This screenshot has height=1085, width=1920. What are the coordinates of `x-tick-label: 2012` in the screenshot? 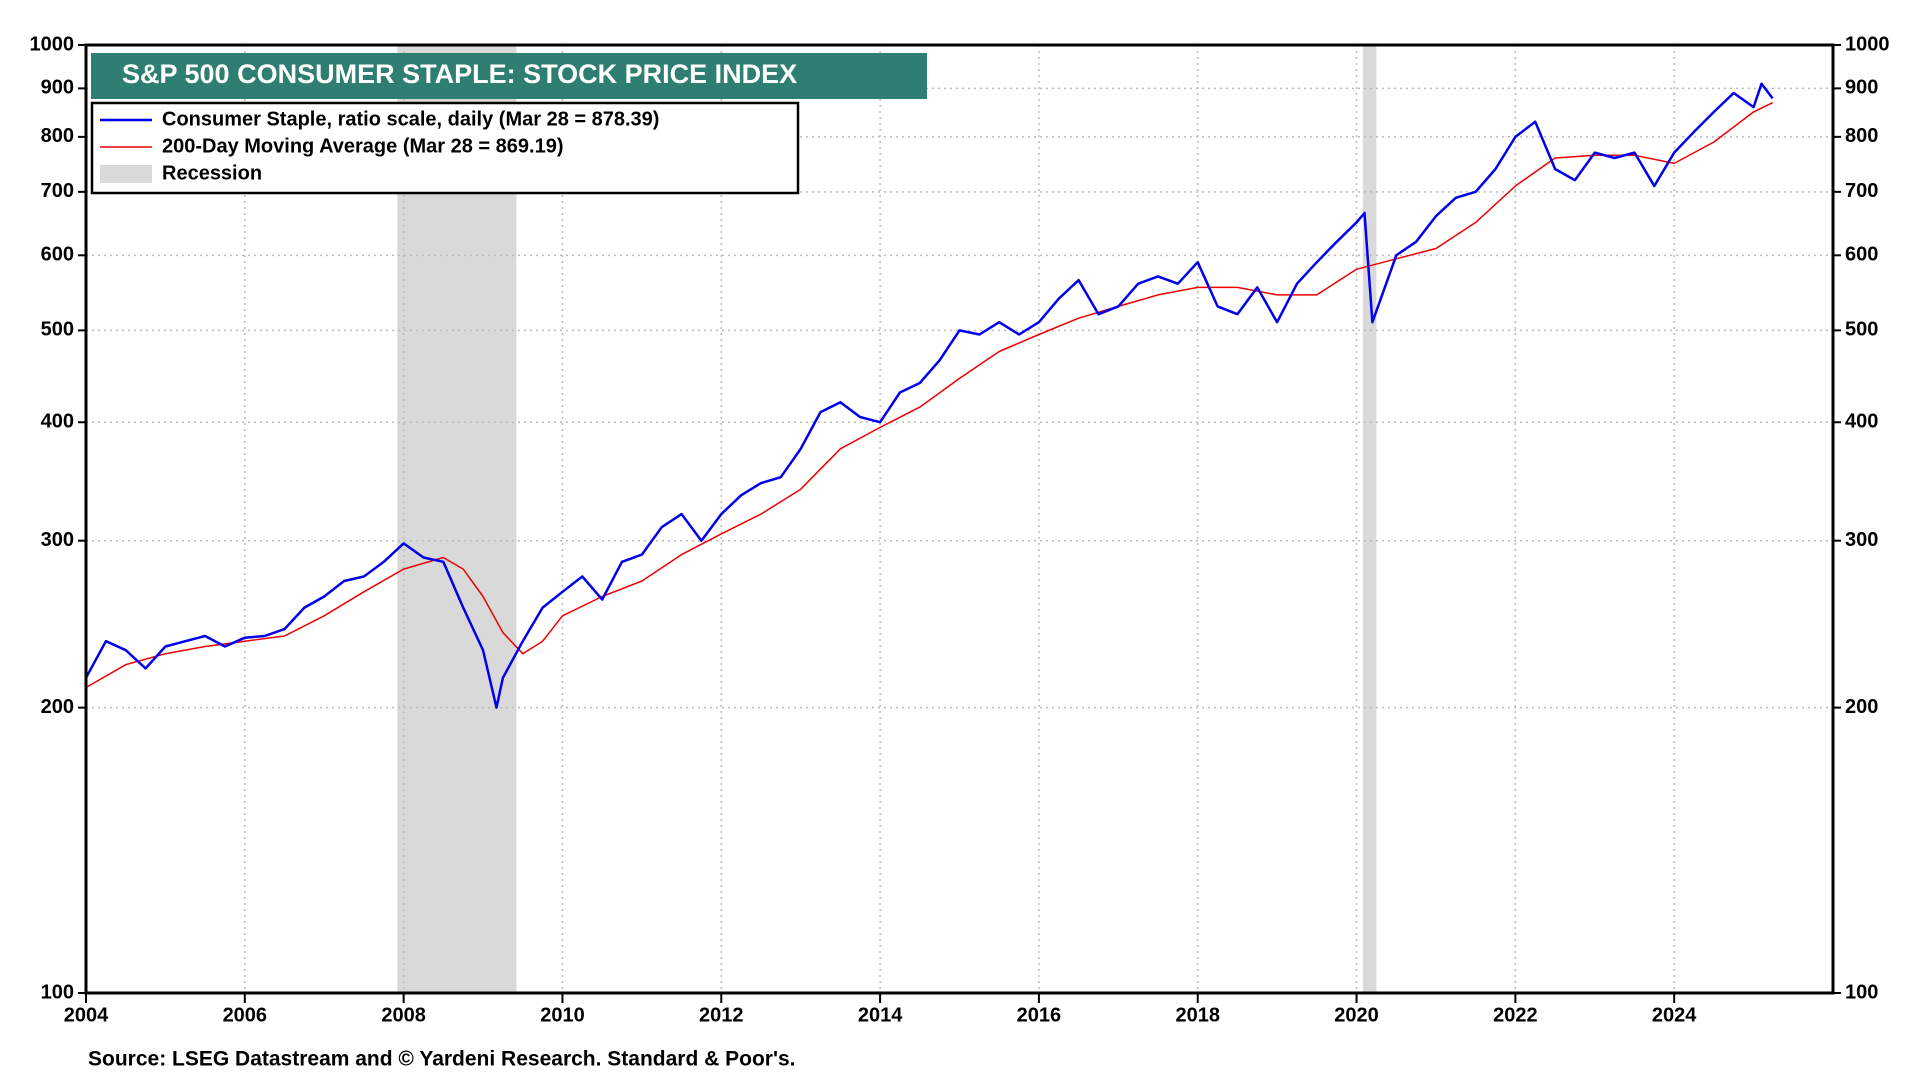 It's located at (721, 1015).